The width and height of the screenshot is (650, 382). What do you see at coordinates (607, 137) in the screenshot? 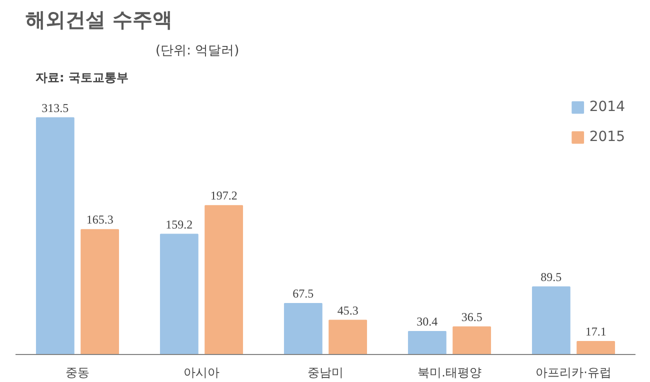
I see `legend-label: 2015` at bounding box center [607, 137].